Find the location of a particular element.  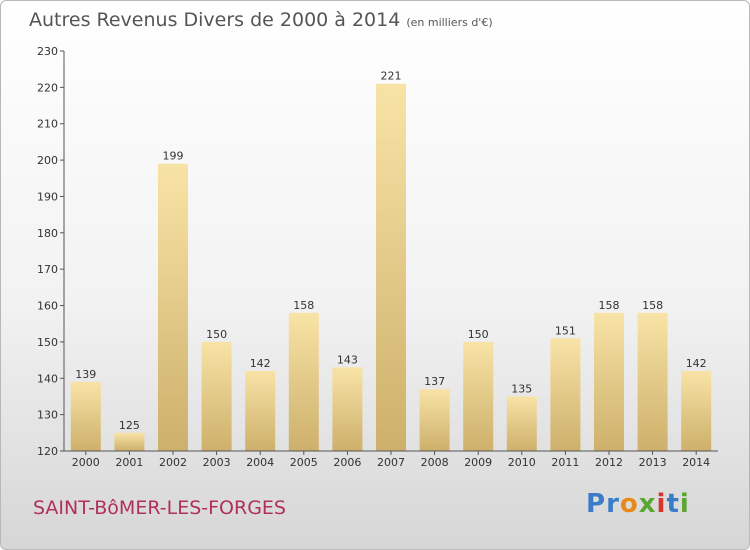

data-label-2003: 150 is located at coordinates (216, 334).